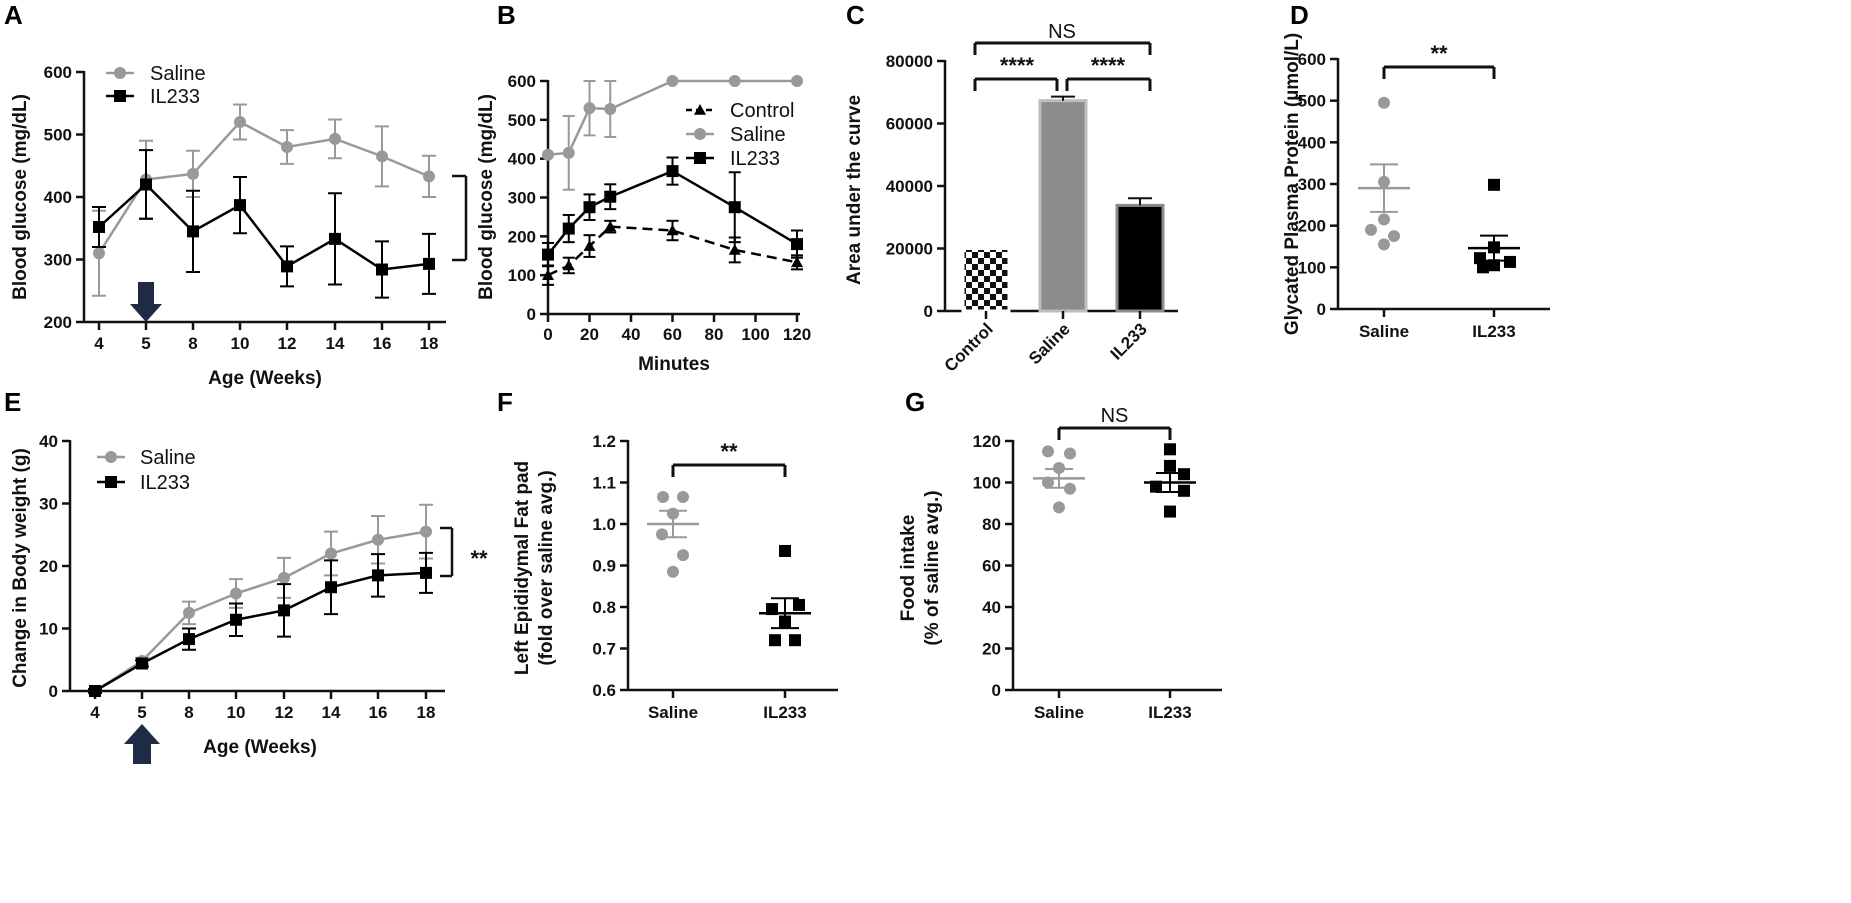  Describe the element at coordinates (987, 483) in the screenshot. I see `g-y-tick-label: 100` at that location.